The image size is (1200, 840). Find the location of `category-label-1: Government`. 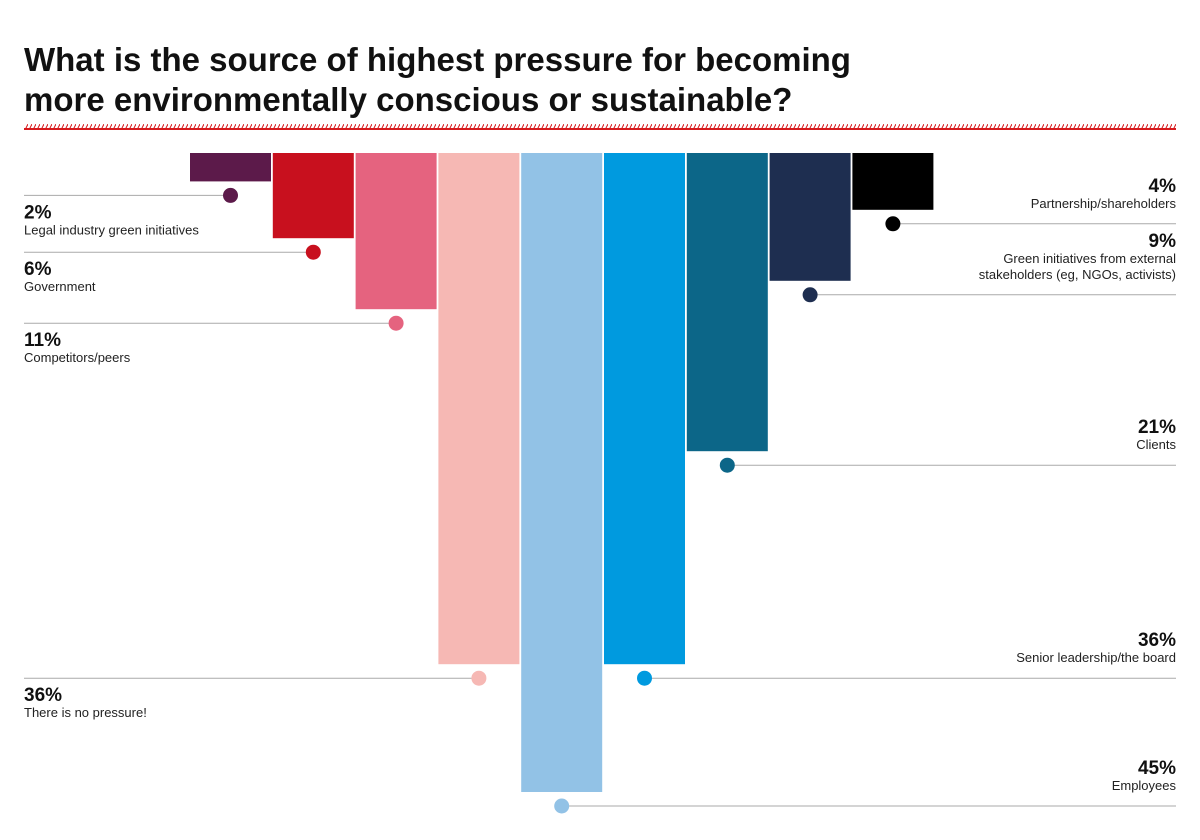

category-label-1: Government is located at coordinates (60, 286).